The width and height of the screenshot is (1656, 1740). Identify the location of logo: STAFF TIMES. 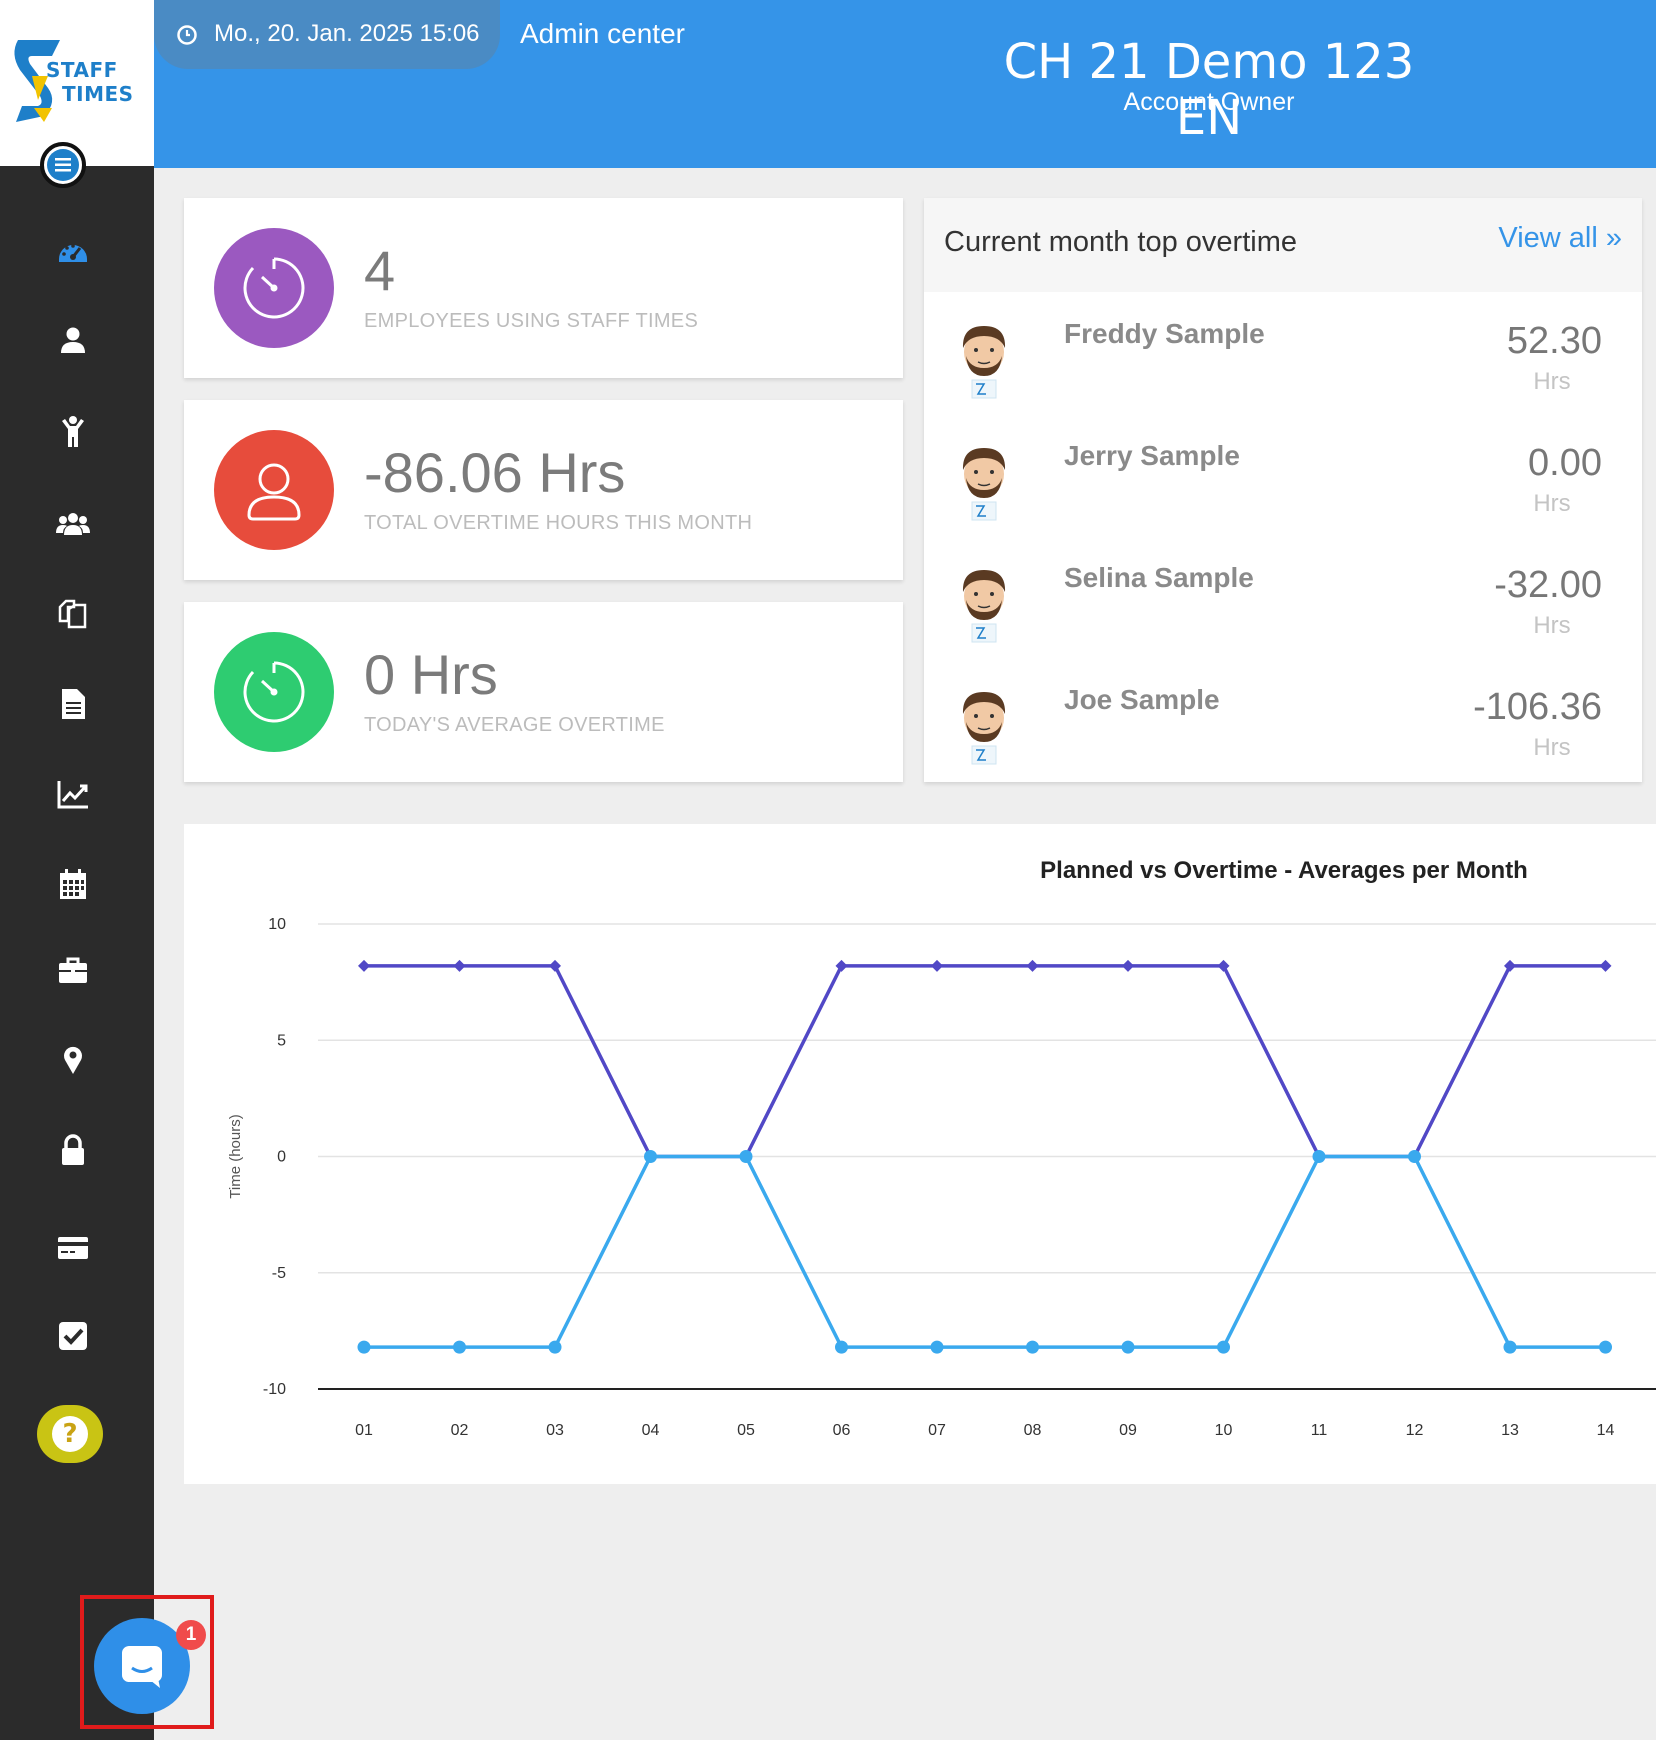
(77, 83).